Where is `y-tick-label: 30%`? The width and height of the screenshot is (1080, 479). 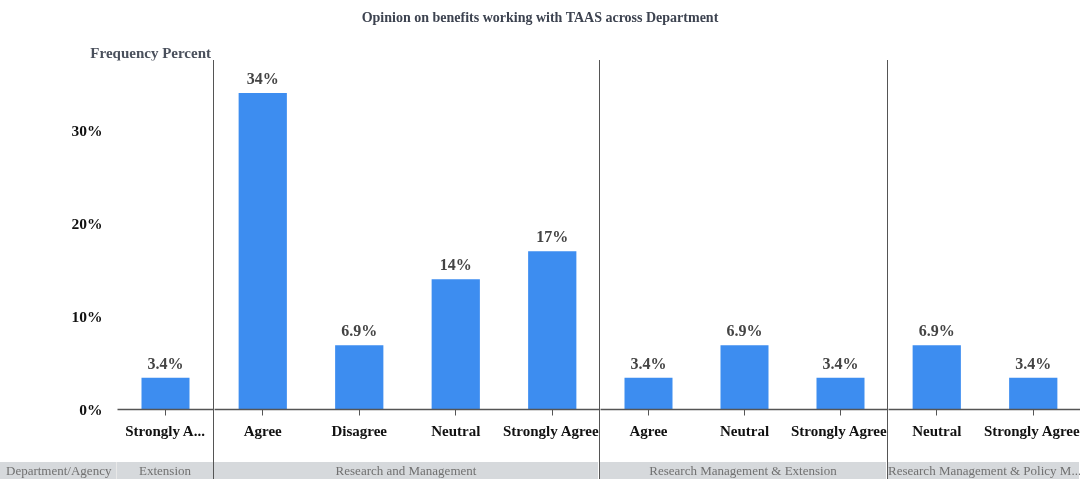
y-tick-label: 30% is located at coordinates (87, 130).